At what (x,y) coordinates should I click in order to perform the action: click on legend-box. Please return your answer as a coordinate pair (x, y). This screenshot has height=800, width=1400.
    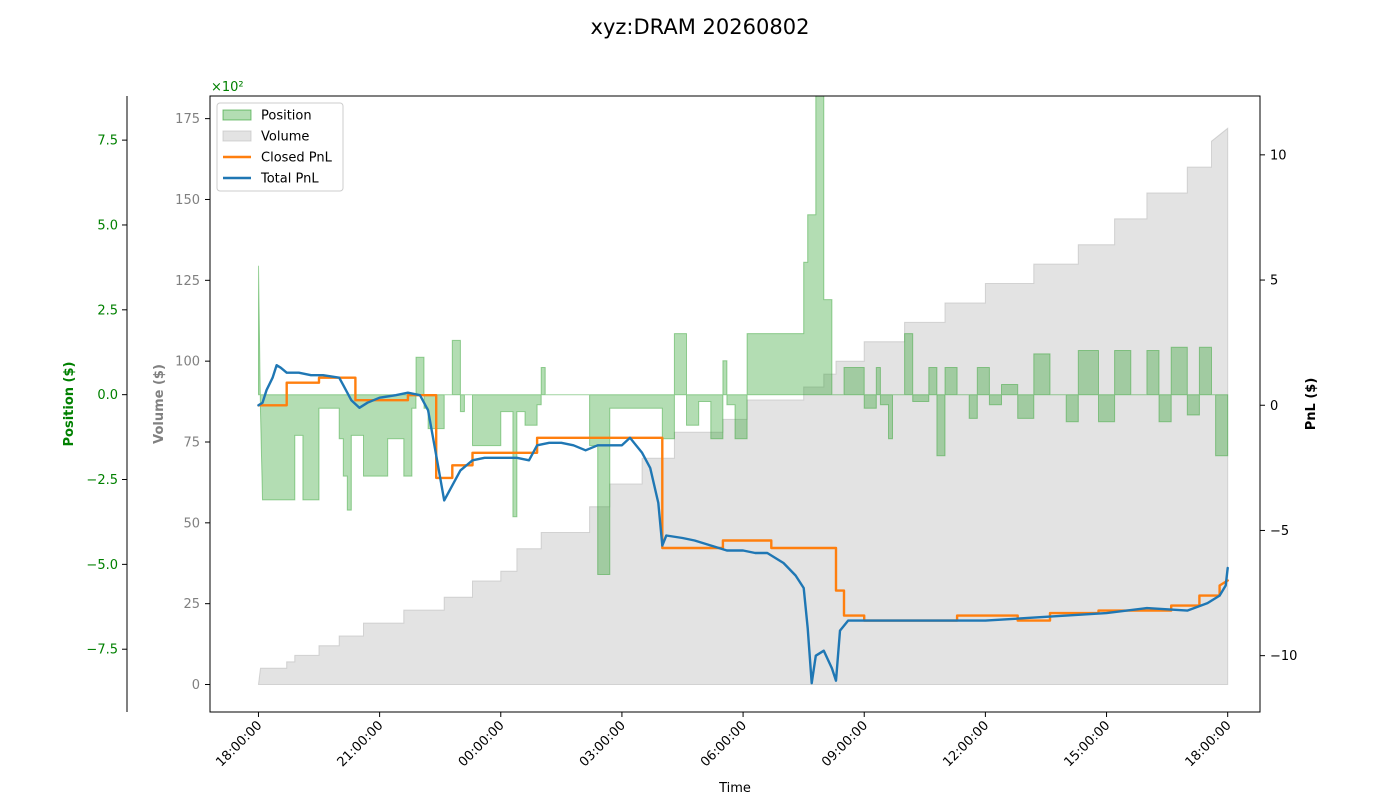
    Looking at the image, I should click on (280, 147).